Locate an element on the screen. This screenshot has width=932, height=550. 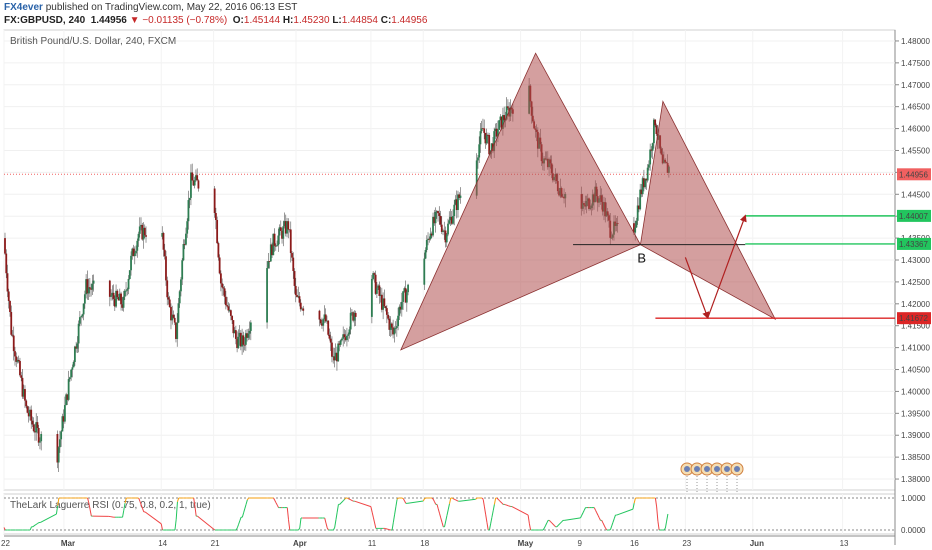
y-tick-label: 1.41000 is located at coordinates (915, 348).